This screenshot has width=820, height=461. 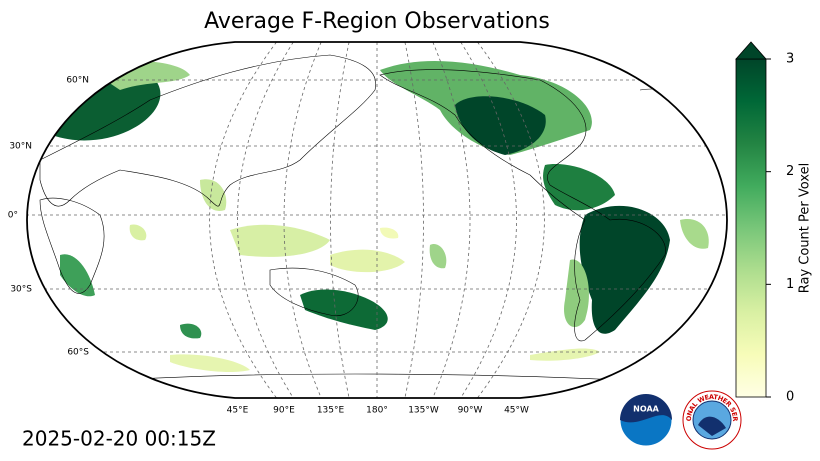 What do you see at coordinates (790, 59) in the screenshot?
I see `colorbar-tick-label: 3` at bounding box center [790, 59].